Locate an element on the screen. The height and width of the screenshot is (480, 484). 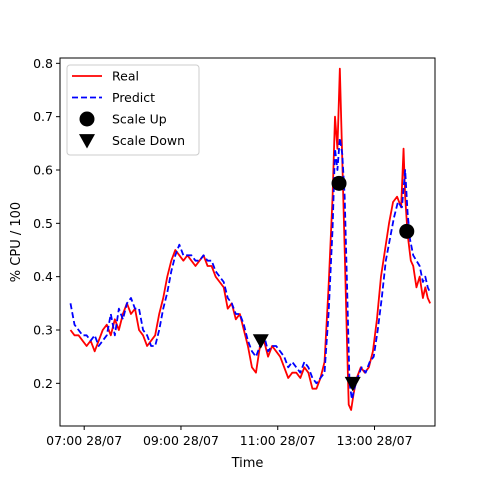
legend-label-predict: Predict is located at coordinates (133, 97).